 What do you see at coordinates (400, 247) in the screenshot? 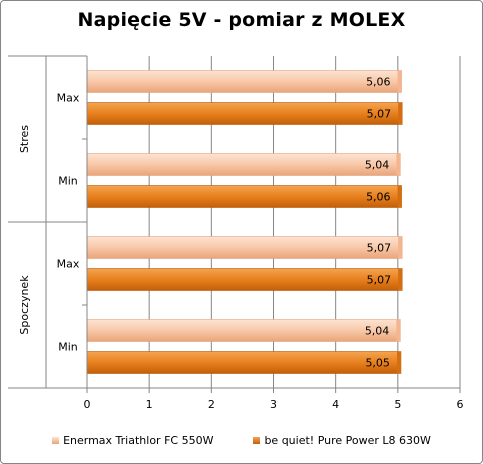
I see `bar-cap-s0-c2` at bounding box center [400, 247].